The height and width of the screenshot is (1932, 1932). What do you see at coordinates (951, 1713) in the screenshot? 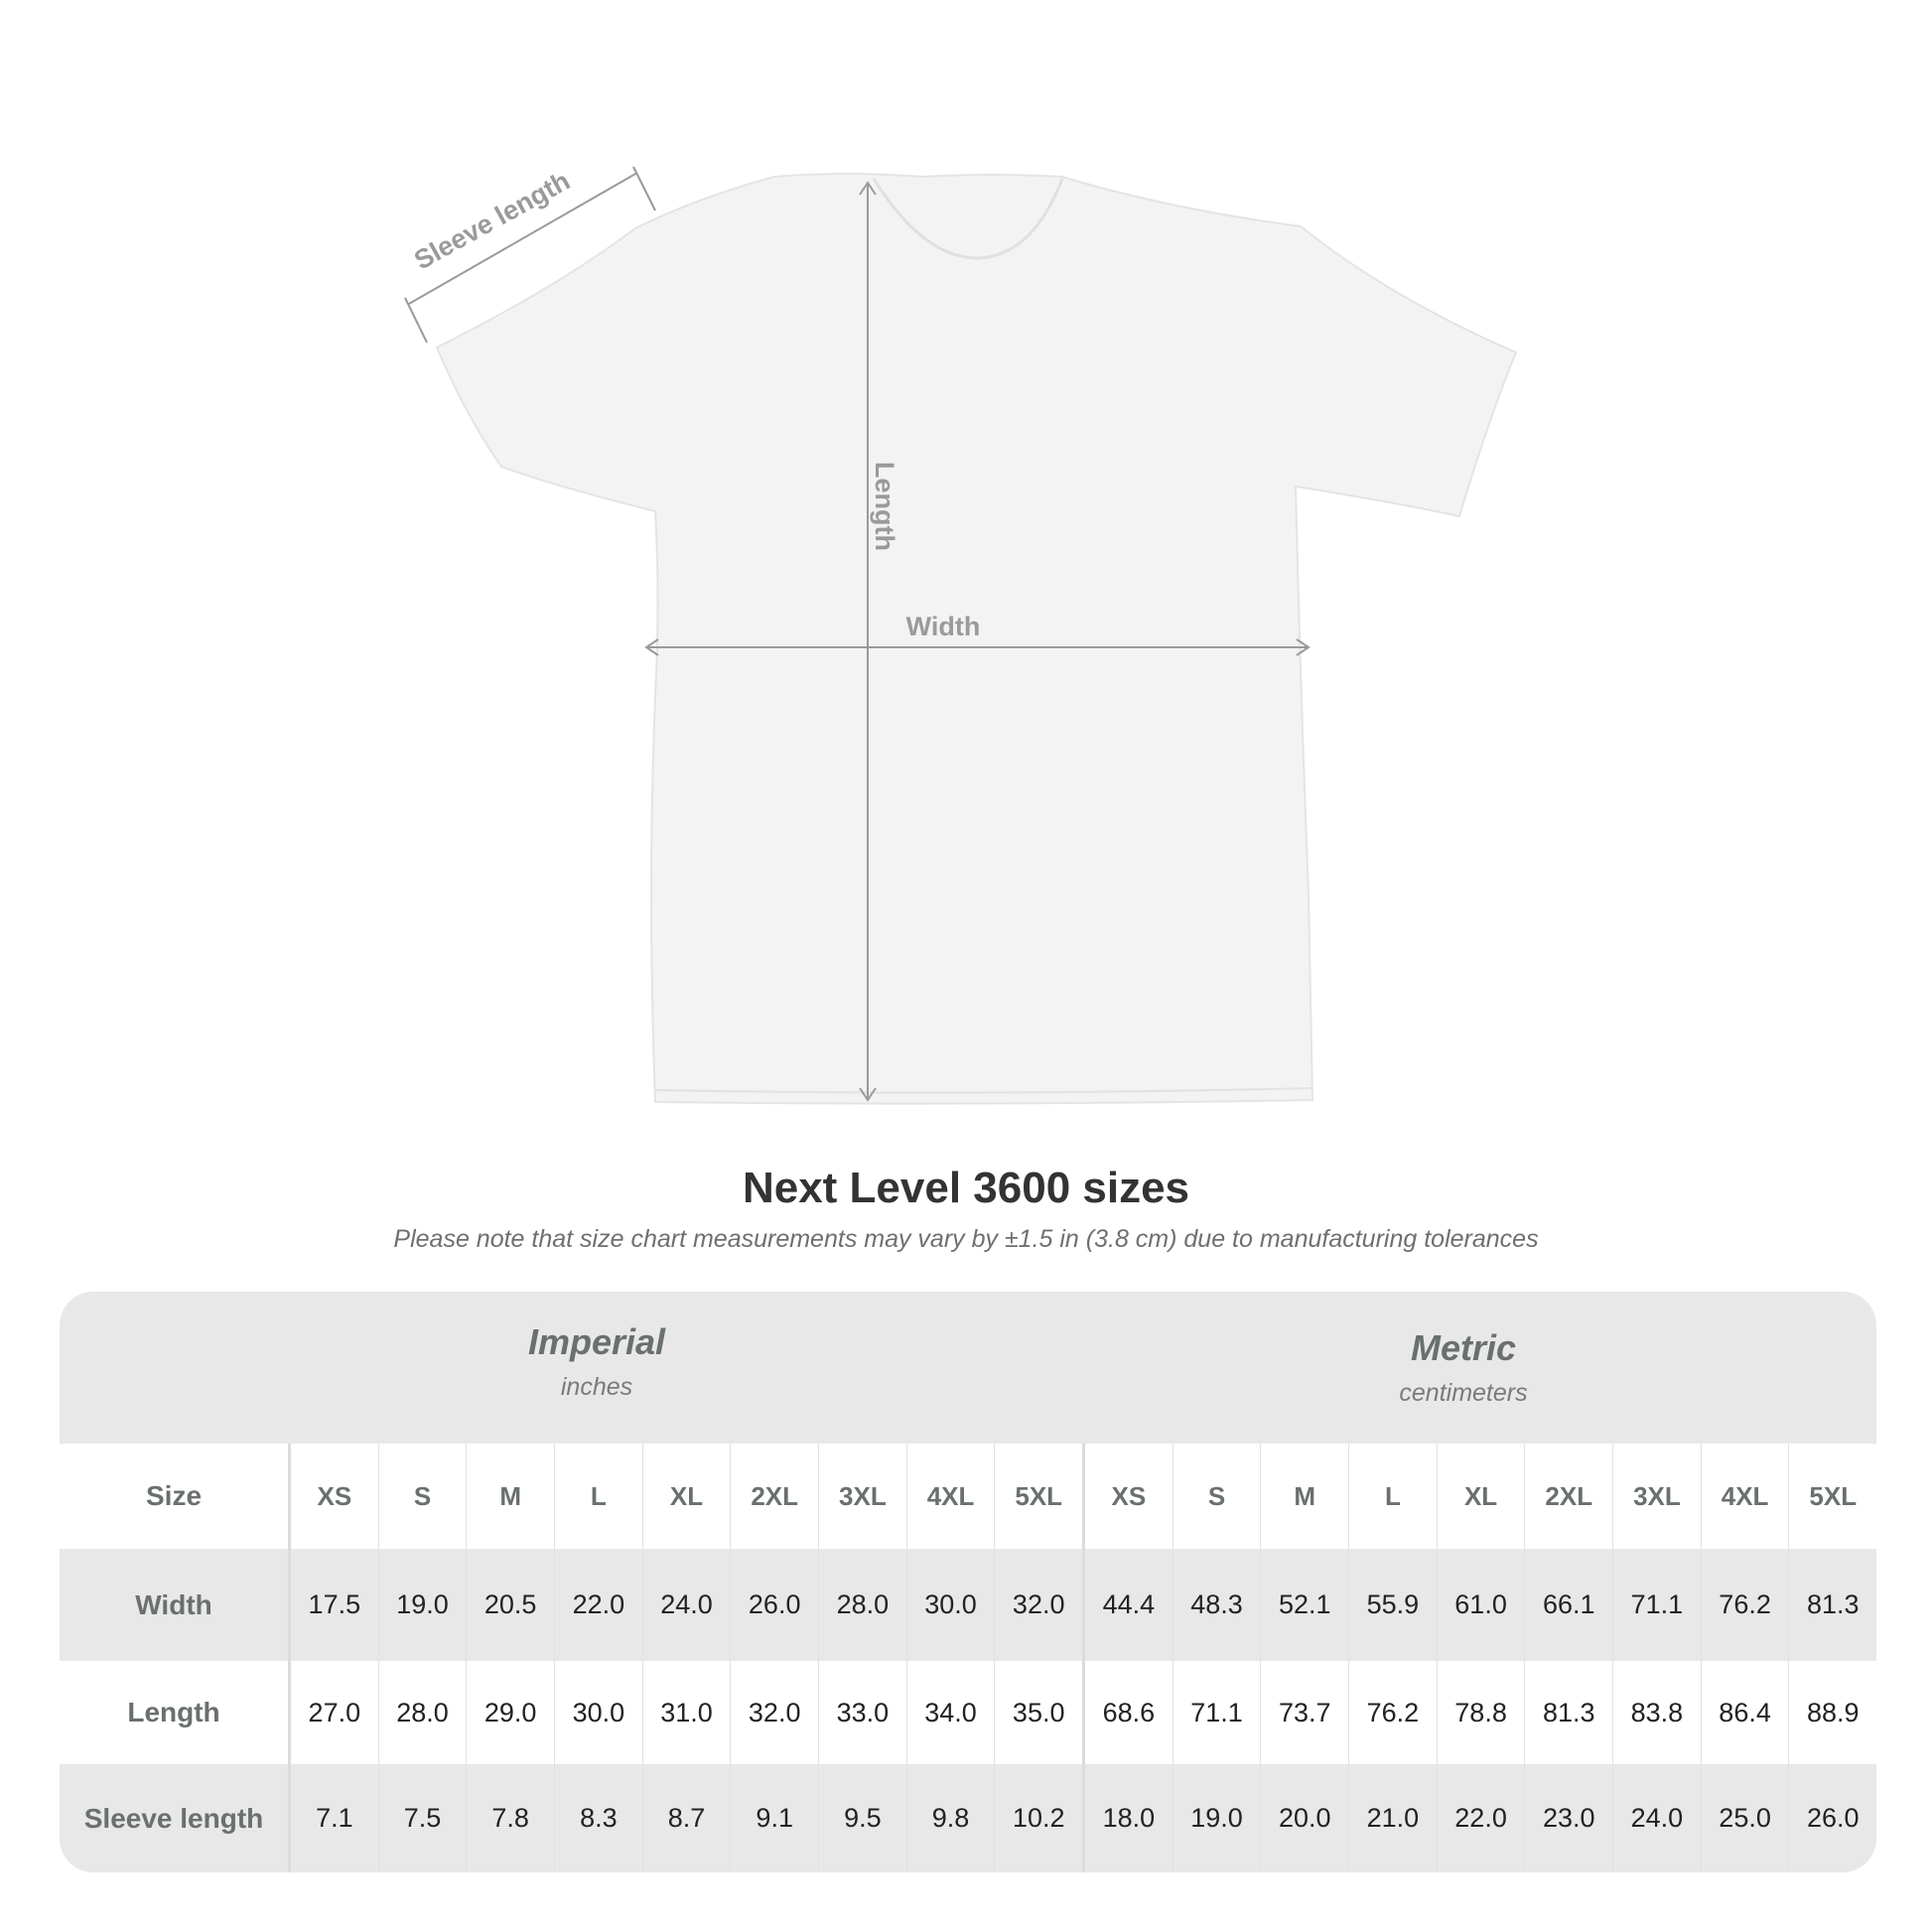
I see `value-cell: 34.0` at bounding box center [951, 1713].